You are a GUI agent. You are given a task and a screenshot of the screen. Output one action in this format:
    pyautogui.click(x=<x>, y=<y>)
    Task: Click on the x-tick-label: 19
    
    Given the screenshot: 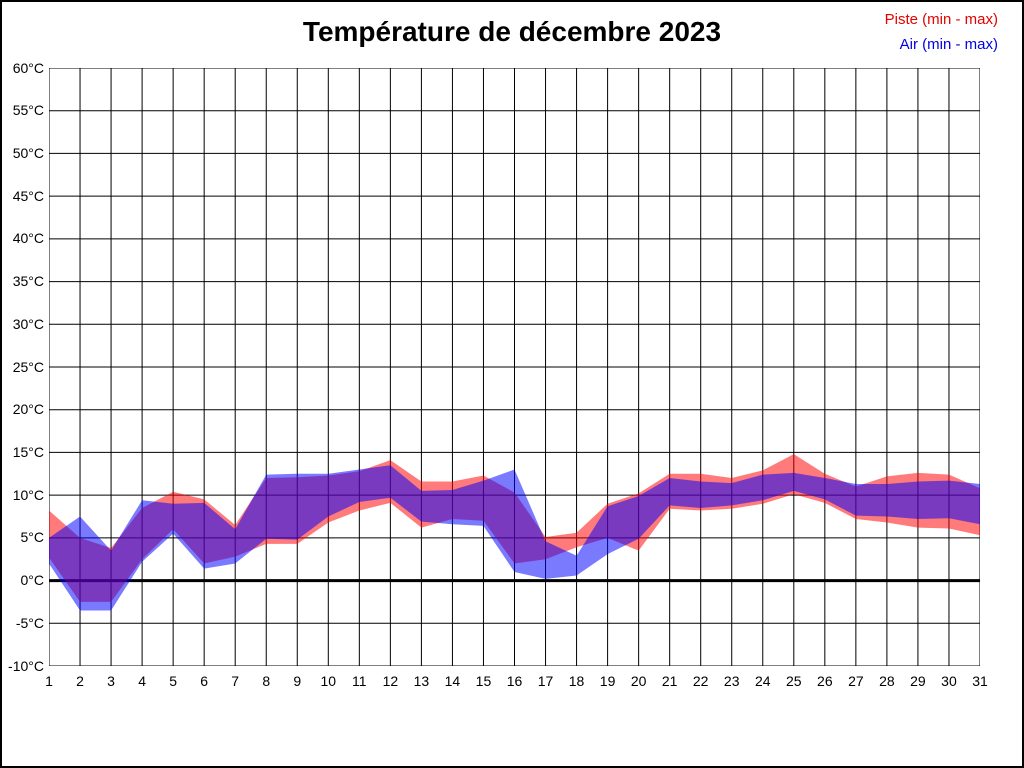 What is the action you would take?
    pyautogui.click(x=607, y=681)
    